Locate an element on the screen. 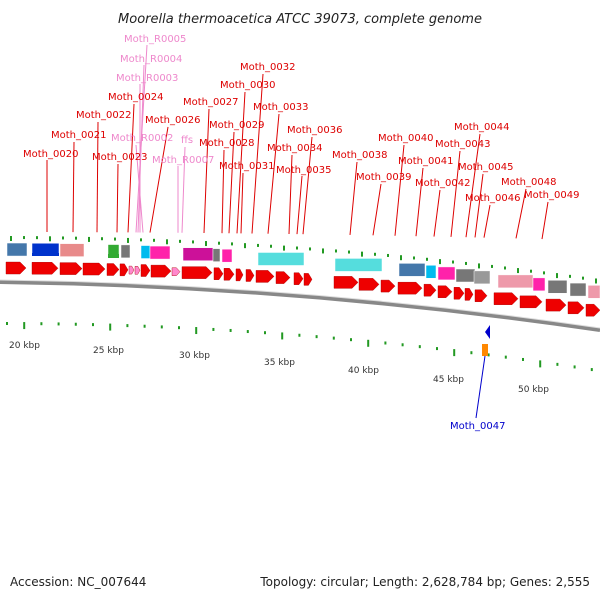  gene-label-ffs: ffs is located at coordinates (187, 140).